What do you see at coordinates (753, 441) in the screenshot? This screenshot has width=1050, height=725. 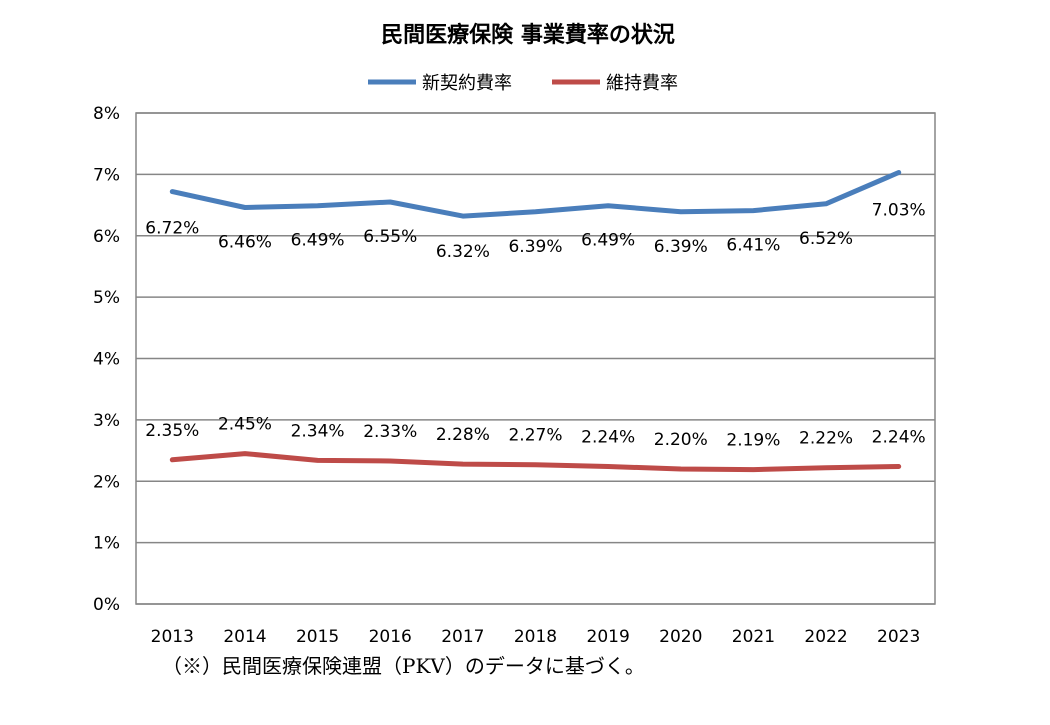 I see `data-label: 2.19%` at bounding box center [753, 441].